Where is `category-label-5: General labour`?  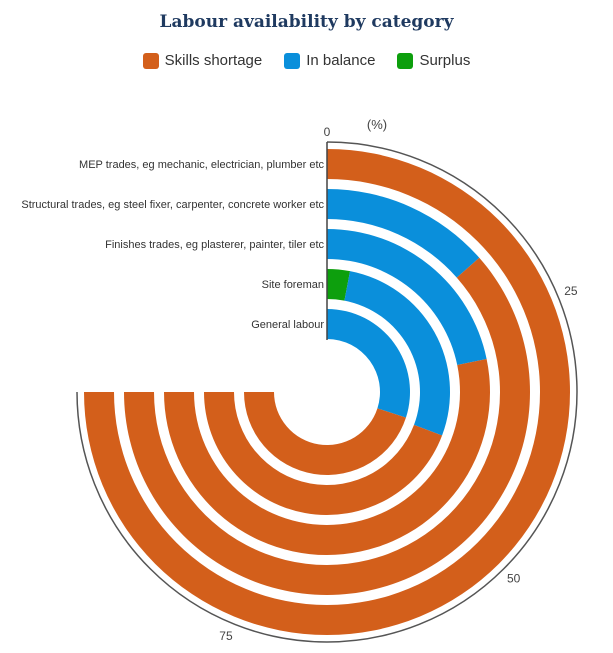
category-label-5: General labour is located at coordinates (287, 325).